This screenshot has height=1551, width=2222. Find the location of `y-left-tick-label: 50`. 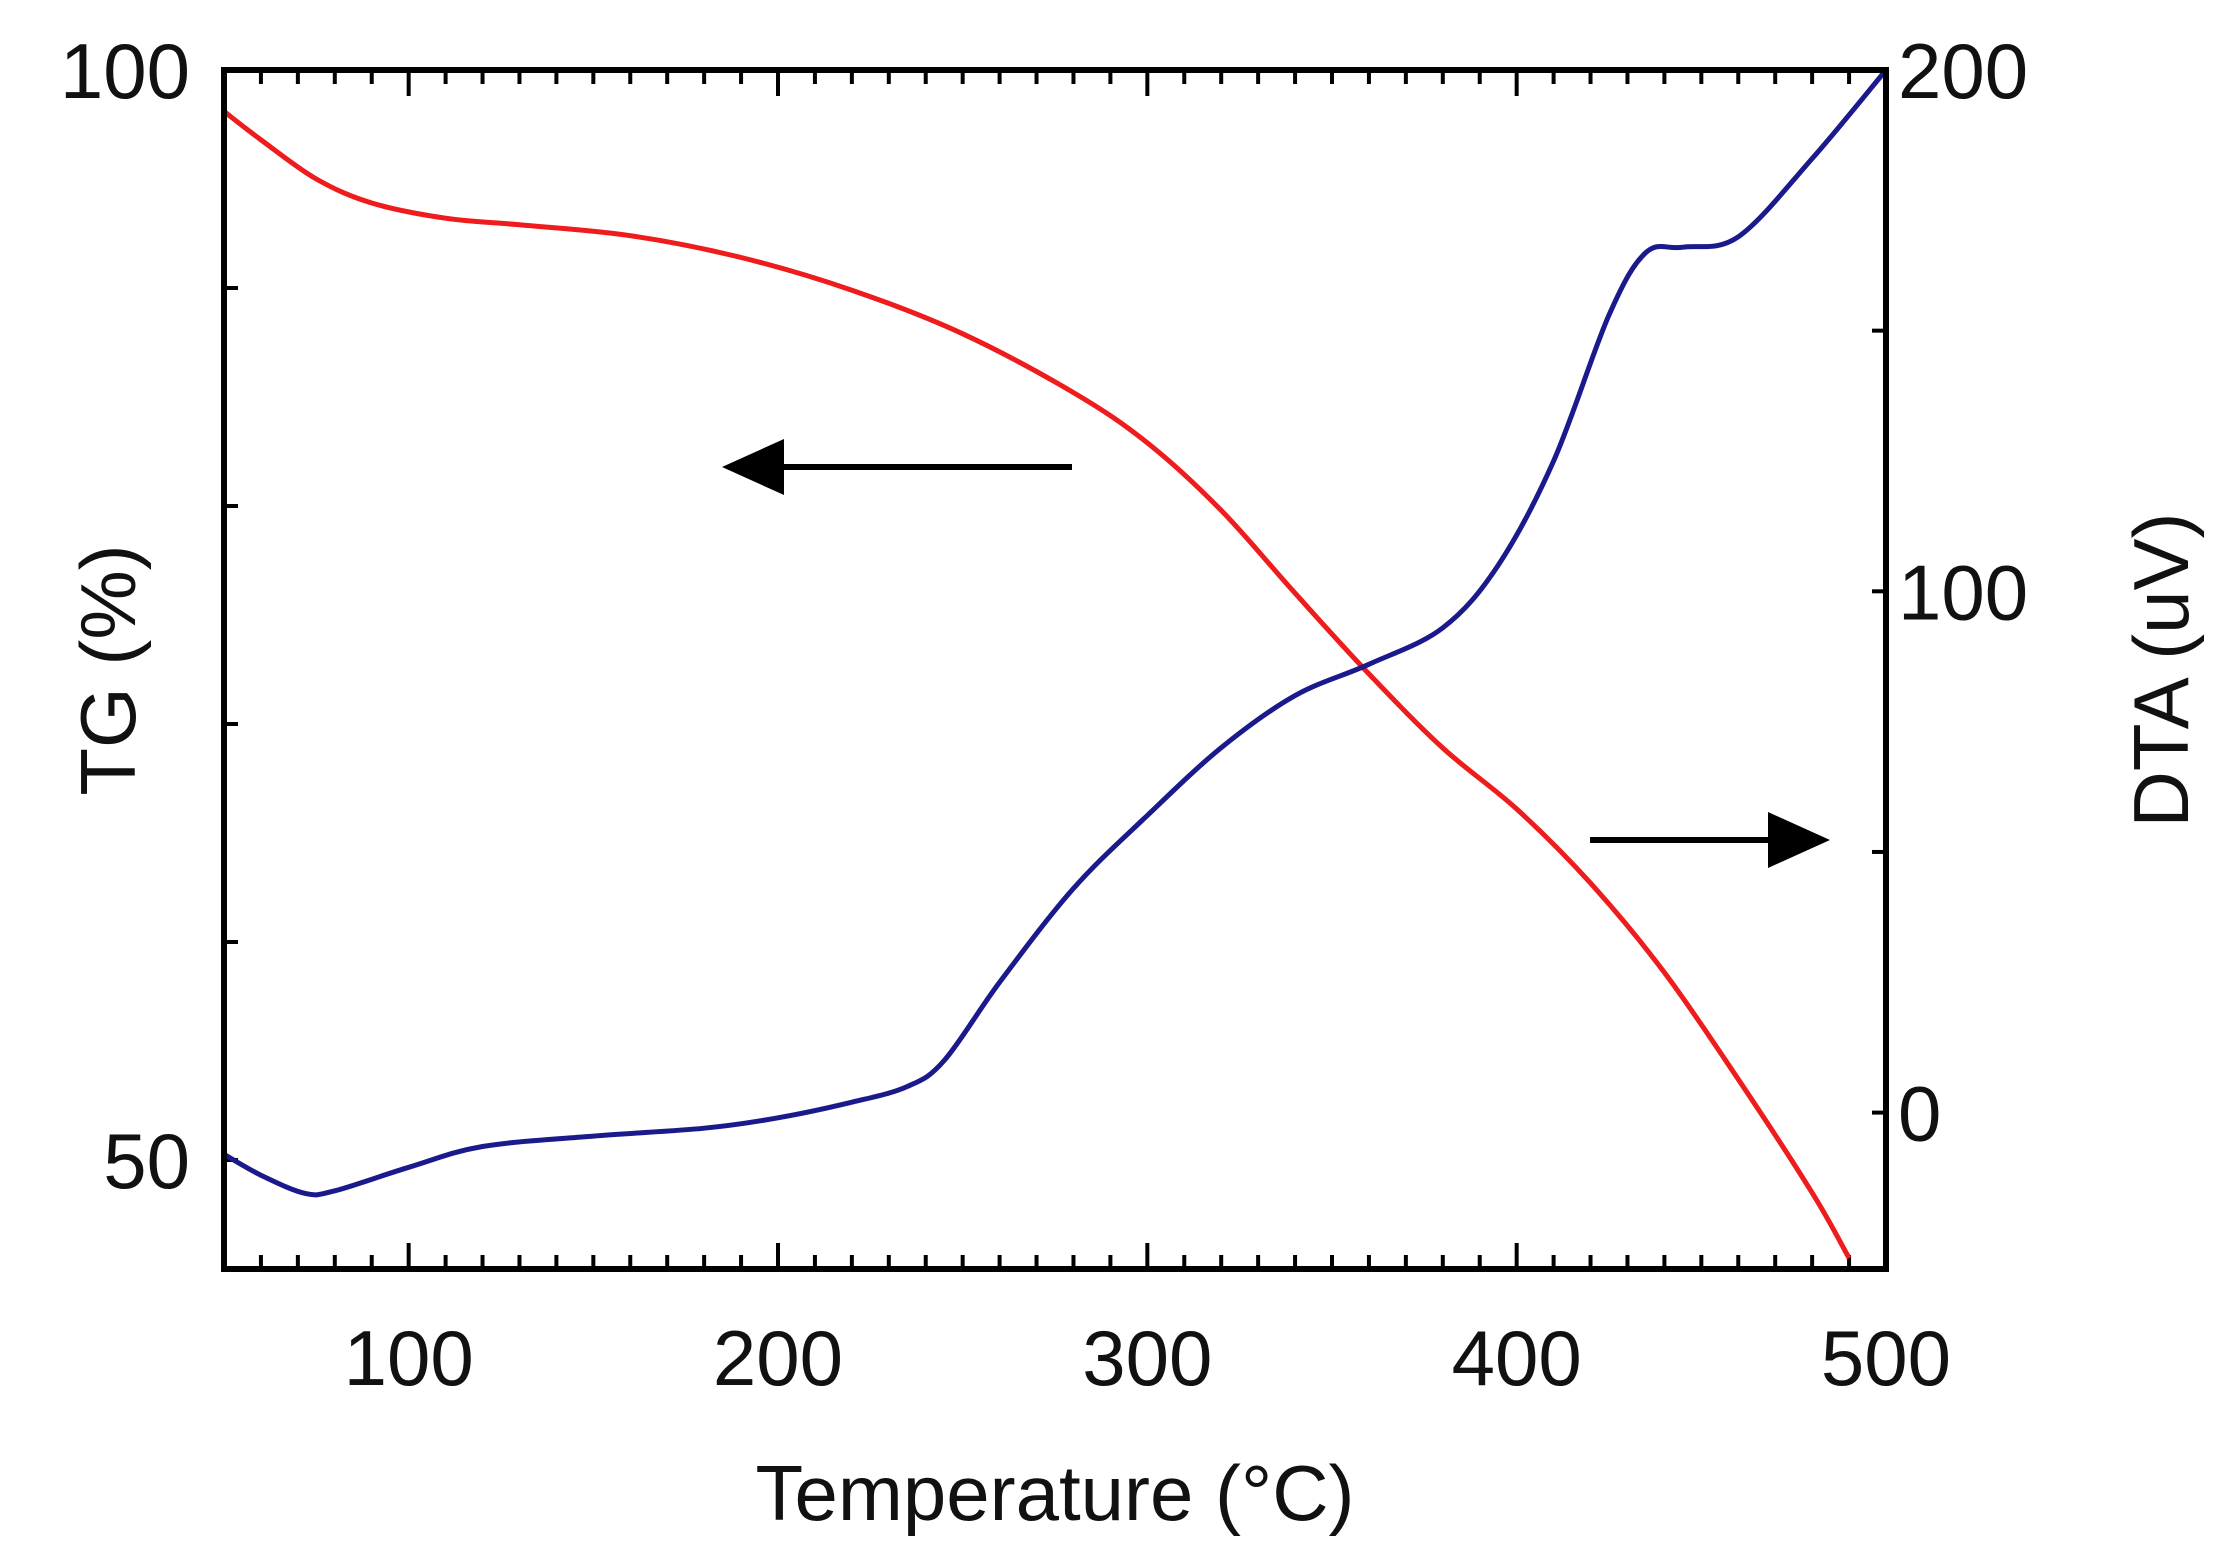

y-left-tick-label: 50 is located at coordinates (146, 1161).